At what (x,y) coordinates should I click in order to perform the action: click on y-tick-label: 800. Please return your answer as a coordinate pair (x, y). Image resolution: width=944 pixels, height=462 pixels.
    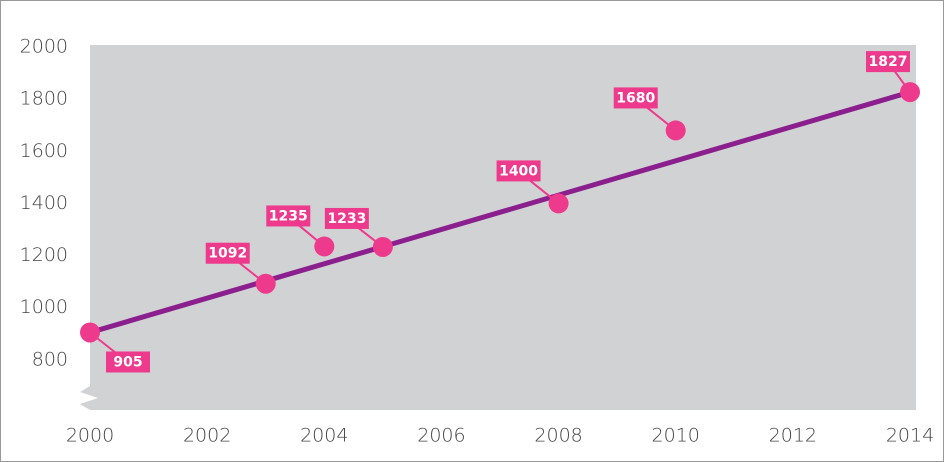
    Looking at the image, I should click on (50, 359).